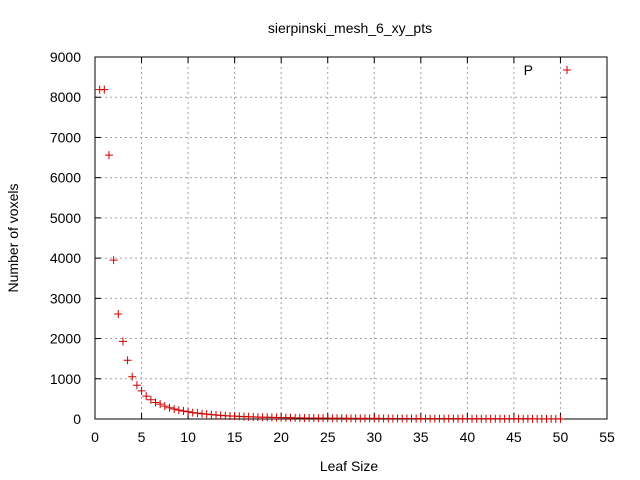 The width and height of the screenshot is (640, 480). What do you see at coordinates (95, 437) in the screenshot?
I see `x-tick-label: 0` at bounding box center [95, 437].